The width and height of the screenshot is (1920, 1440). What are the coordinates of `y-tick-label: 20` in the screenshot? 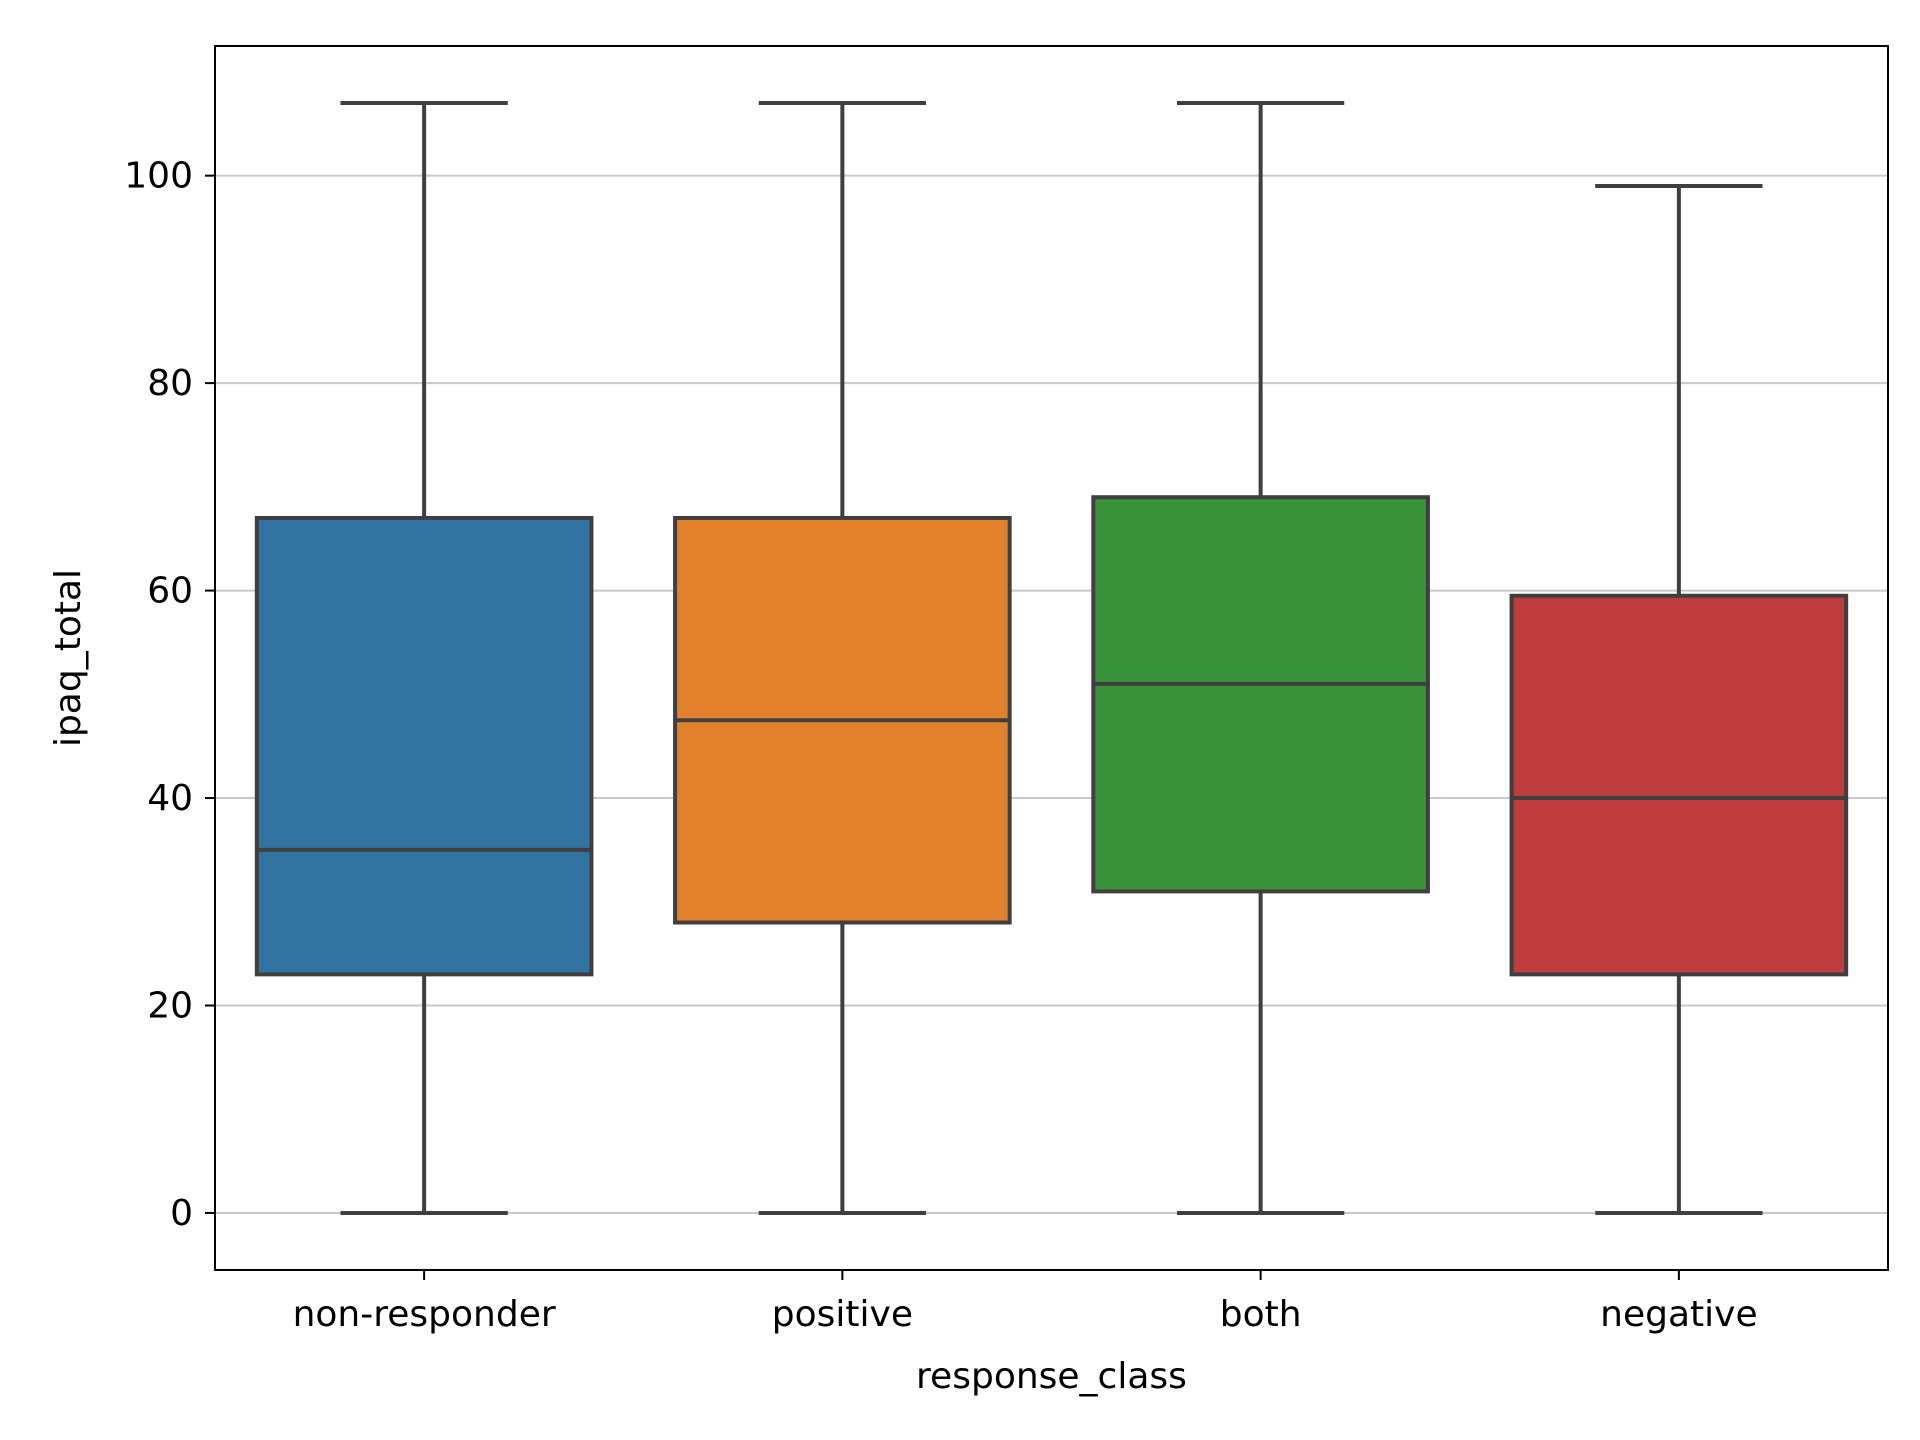 It's located at (170, 1005).